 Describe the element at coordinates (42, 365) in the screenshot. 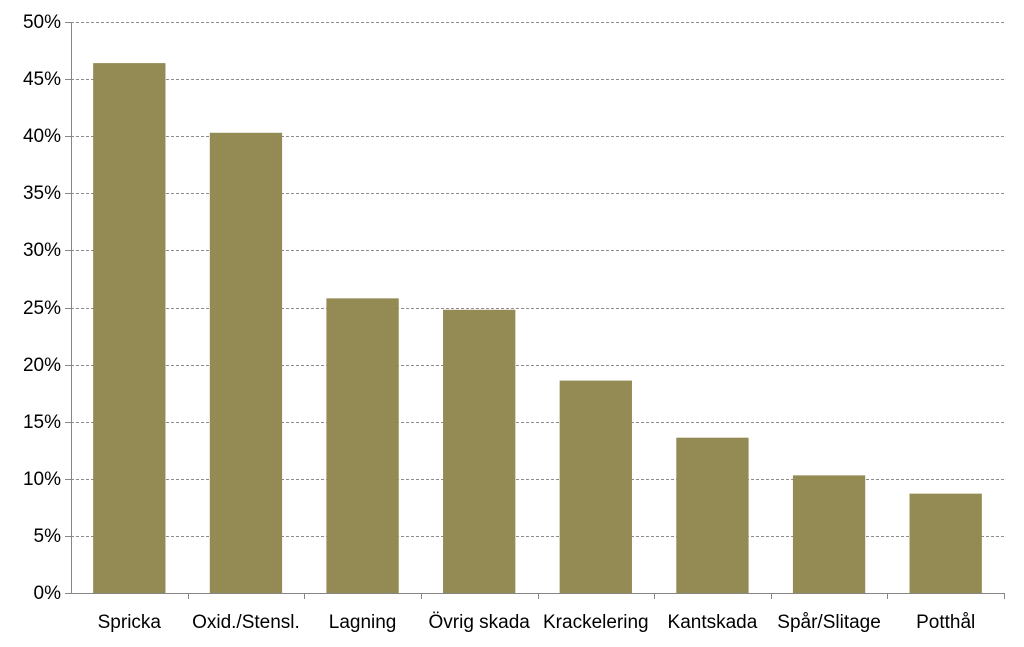

I see `y-tick-label: 20%` at that location.